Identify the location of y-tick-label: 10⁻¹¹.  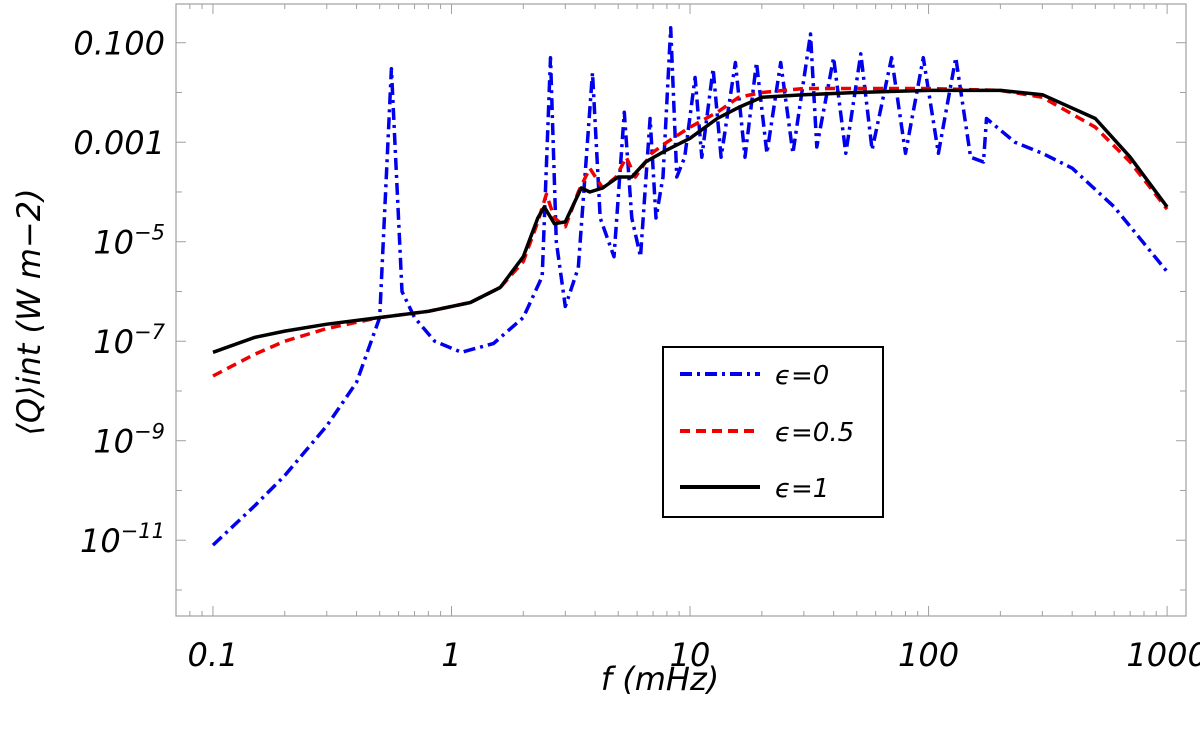
(122, 539).